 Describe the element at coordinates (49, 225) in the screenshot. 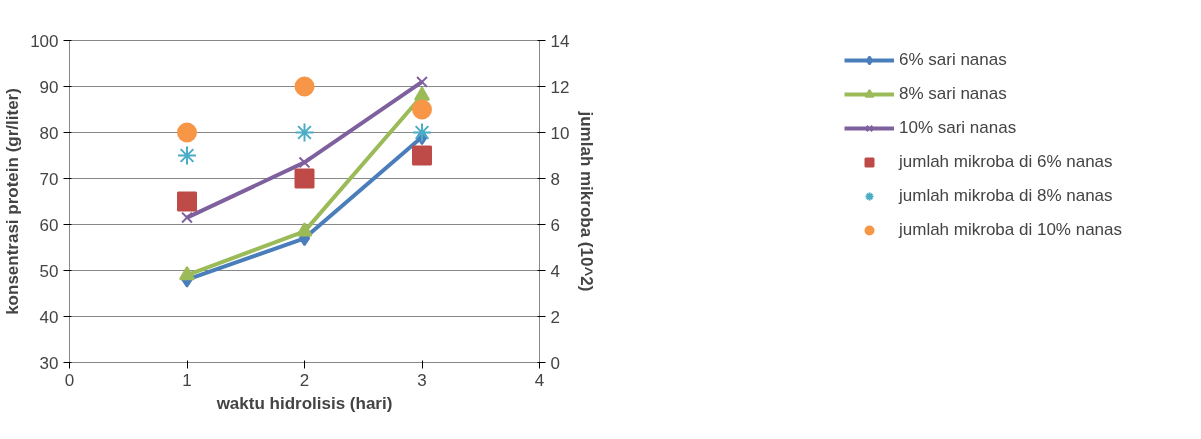

I see `y-tick-label: 60` at that location.